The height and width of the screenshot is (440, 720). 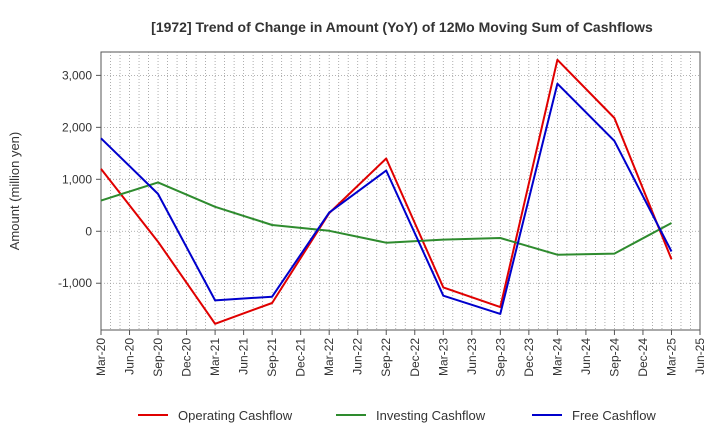 What do you see at coordinates (77, 127) in the screenshot?
I see `y-tick-label: 2,000` at bounding box center [77, 127].